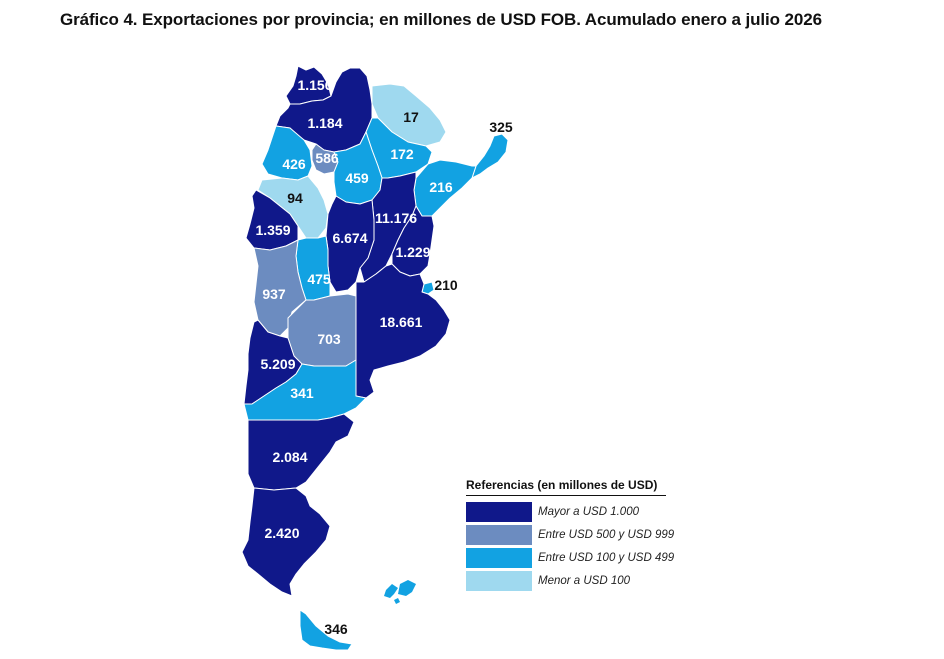 Image resolution: width=944 pixels, height=659 pixels. I want to click on label-santa-cruz: 2.420, so click(281, 533).